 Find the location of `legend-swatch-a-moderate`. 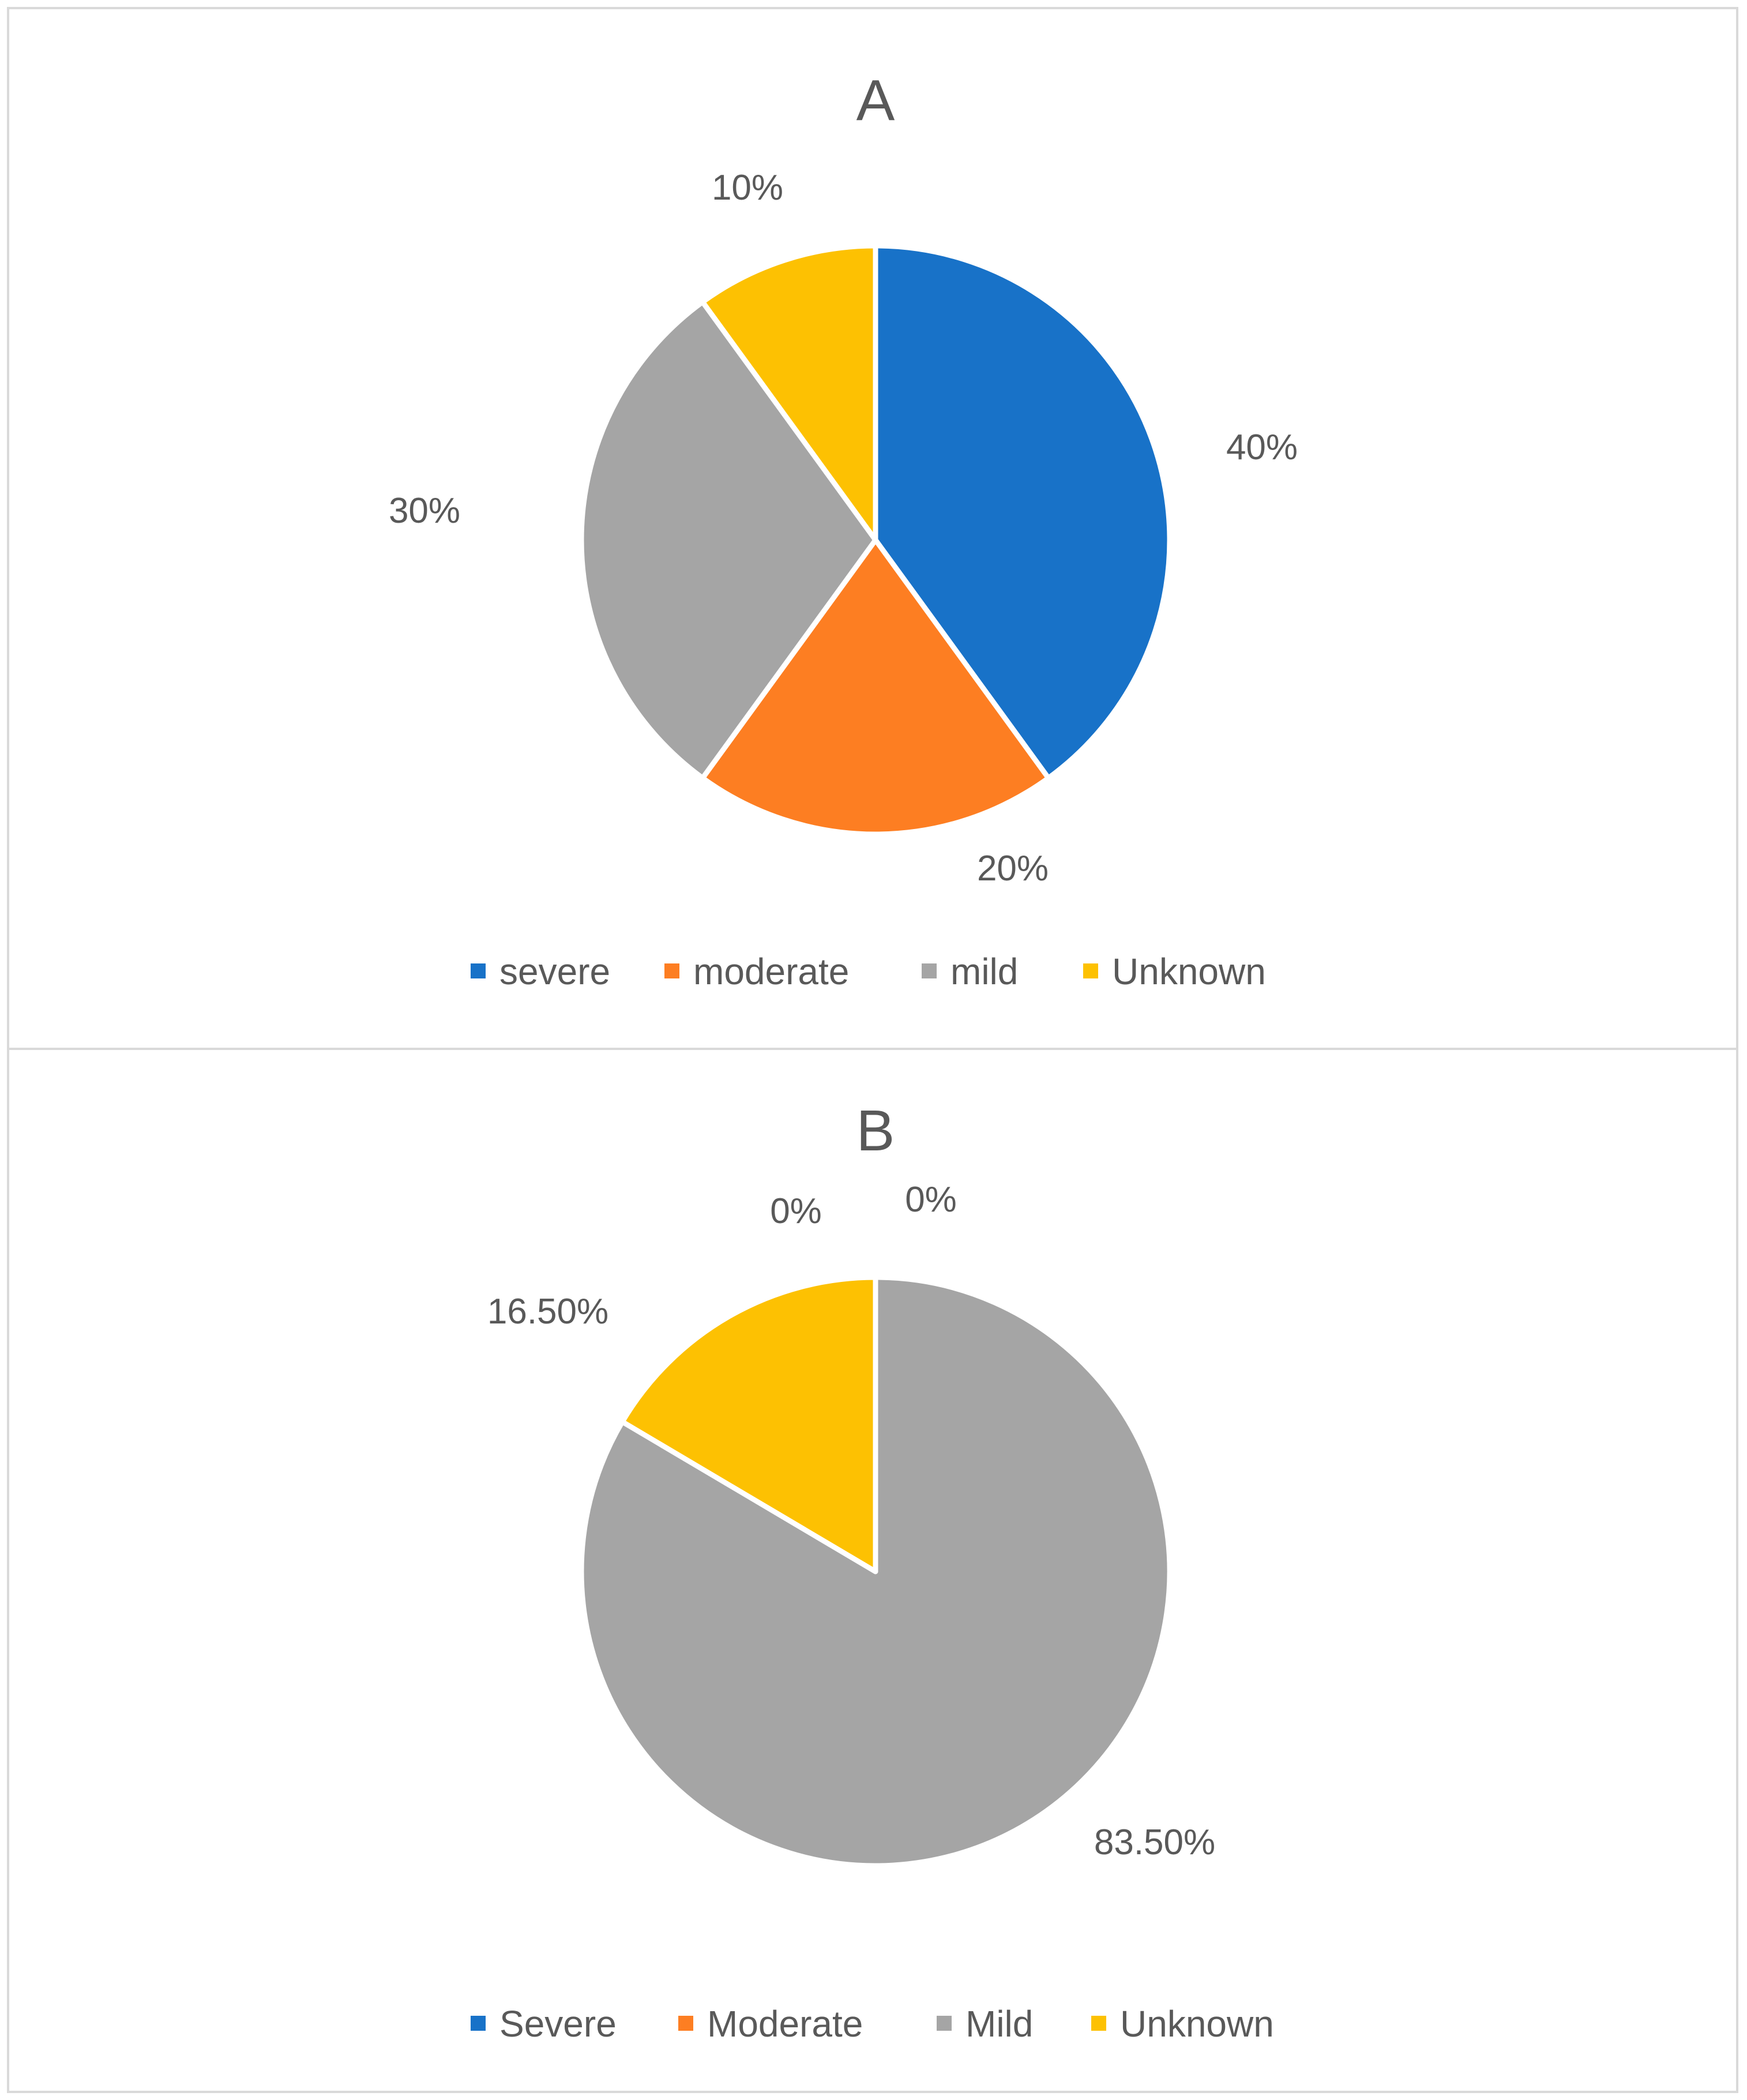

legend-swatch-a-moderate is located at coordinates (672, 970).